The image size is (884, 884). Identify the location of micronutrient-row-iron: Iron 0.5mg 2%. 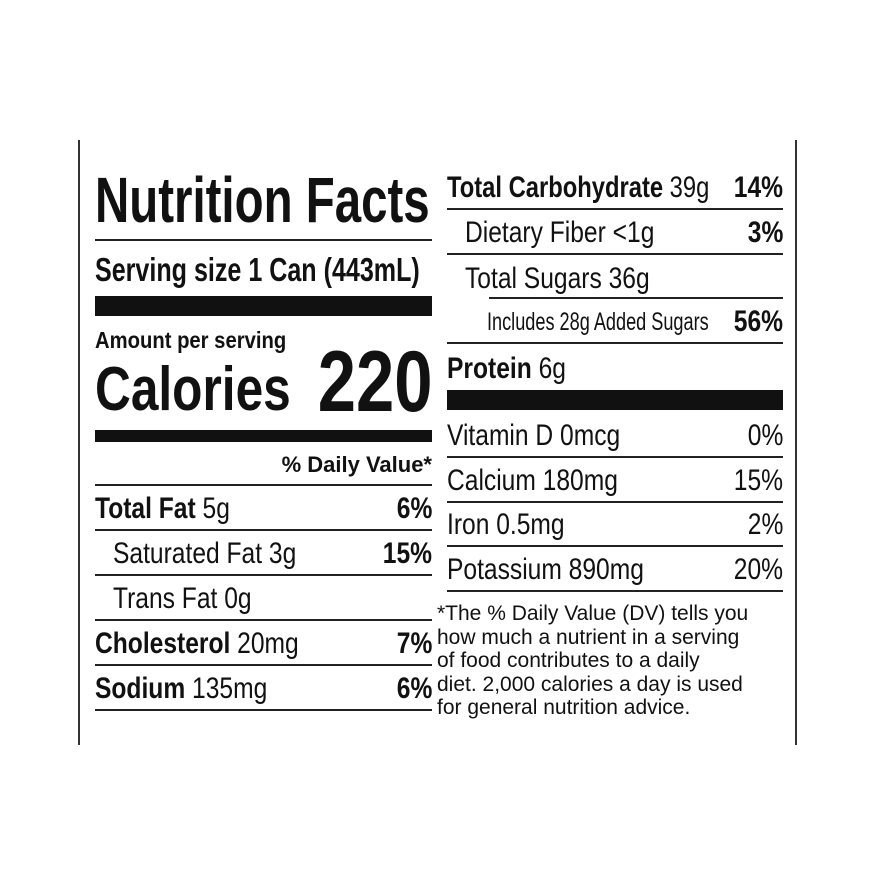
(615, 524).